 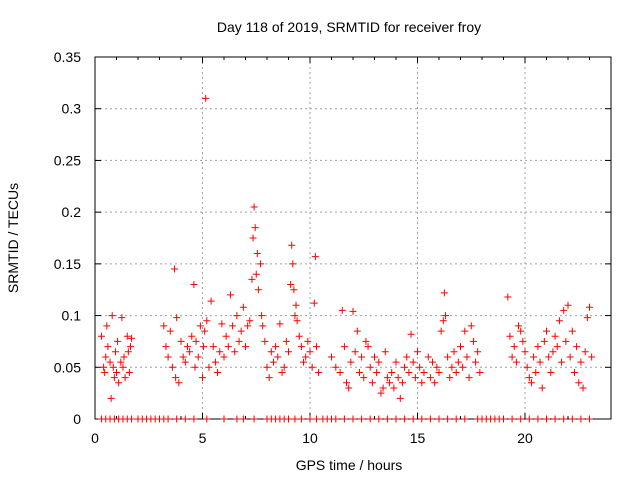 I want to click on y-tick-label: 0.05, so click(x=67, y=367).